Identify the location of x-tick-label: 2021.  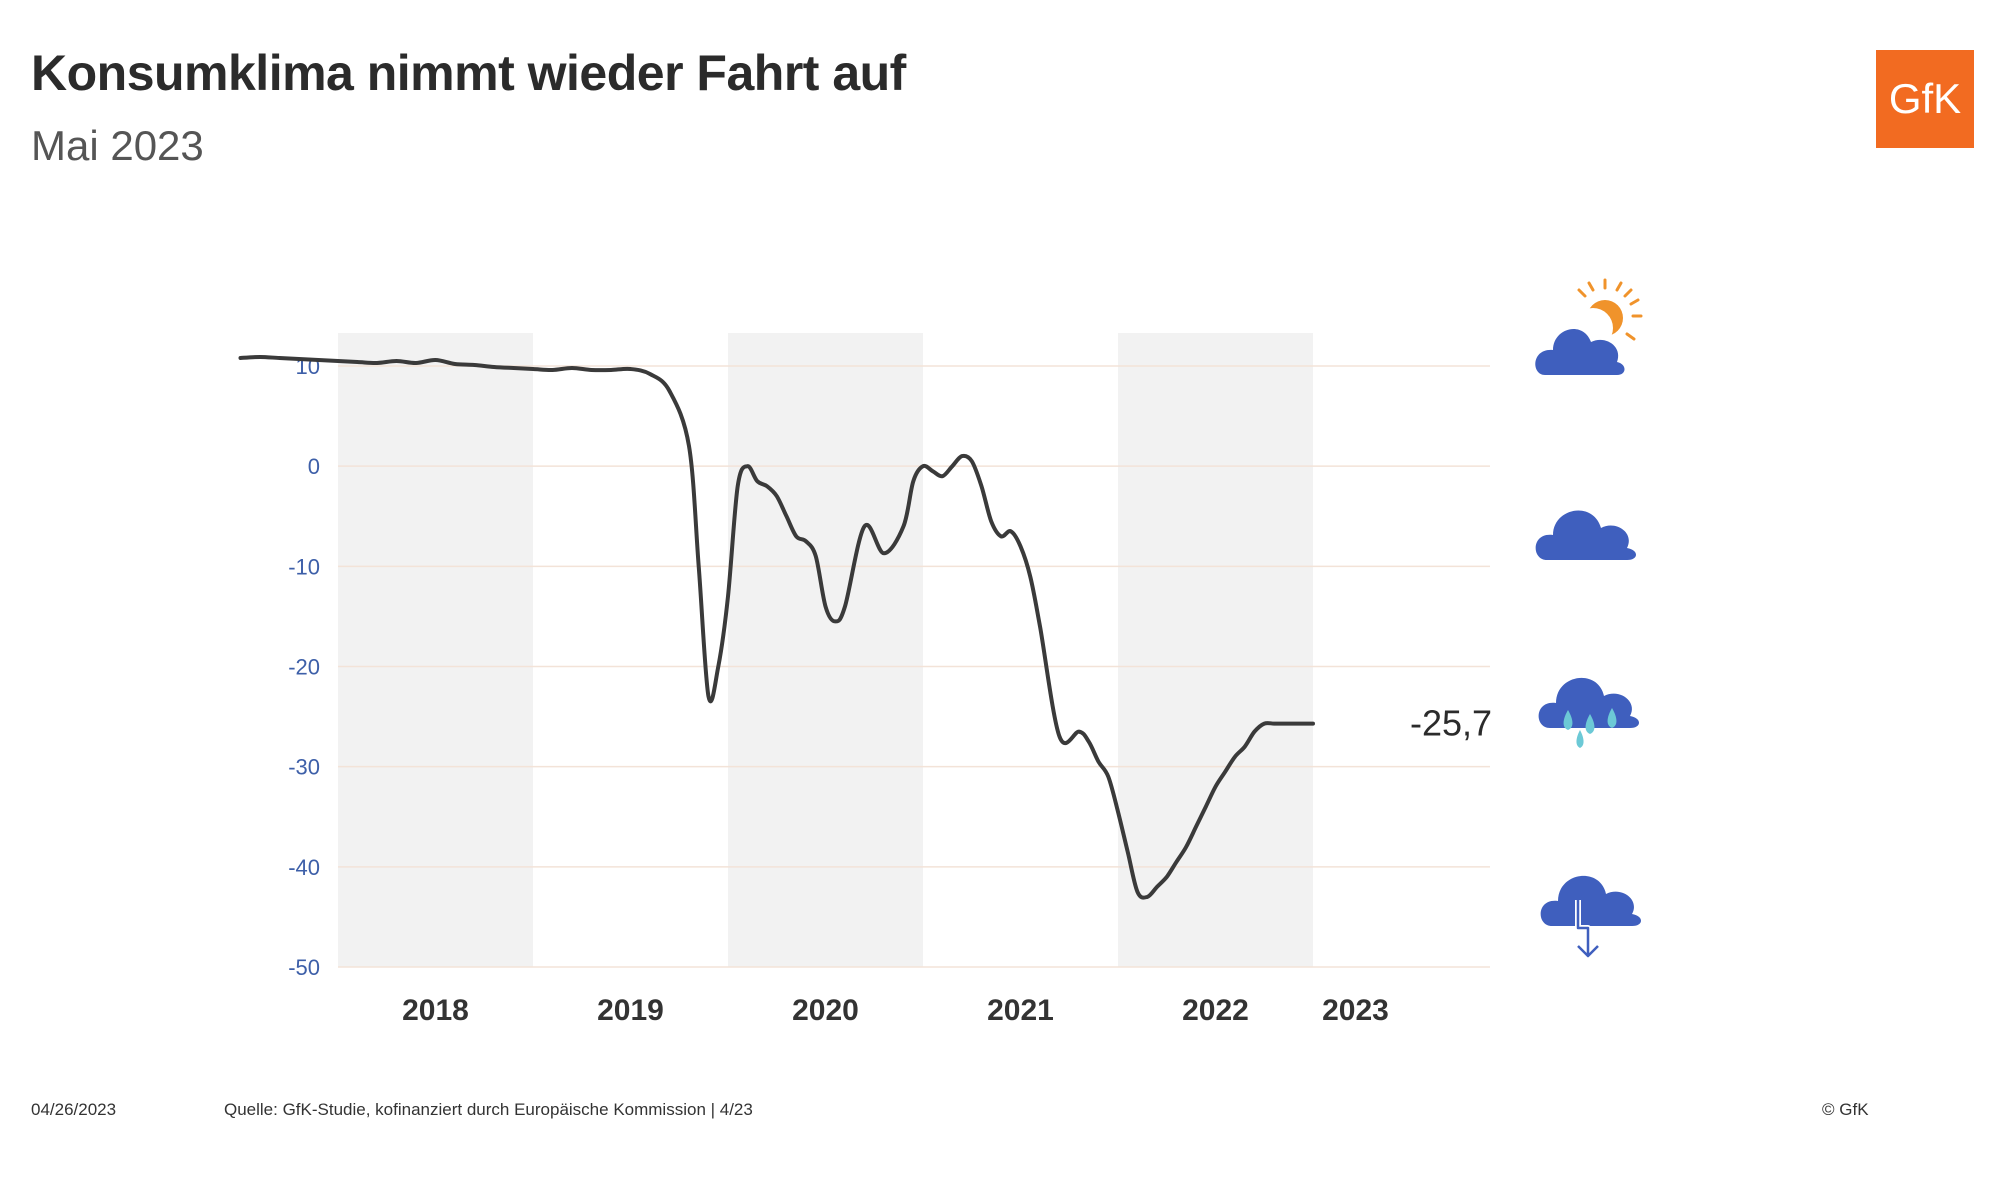
(1020, 1010).